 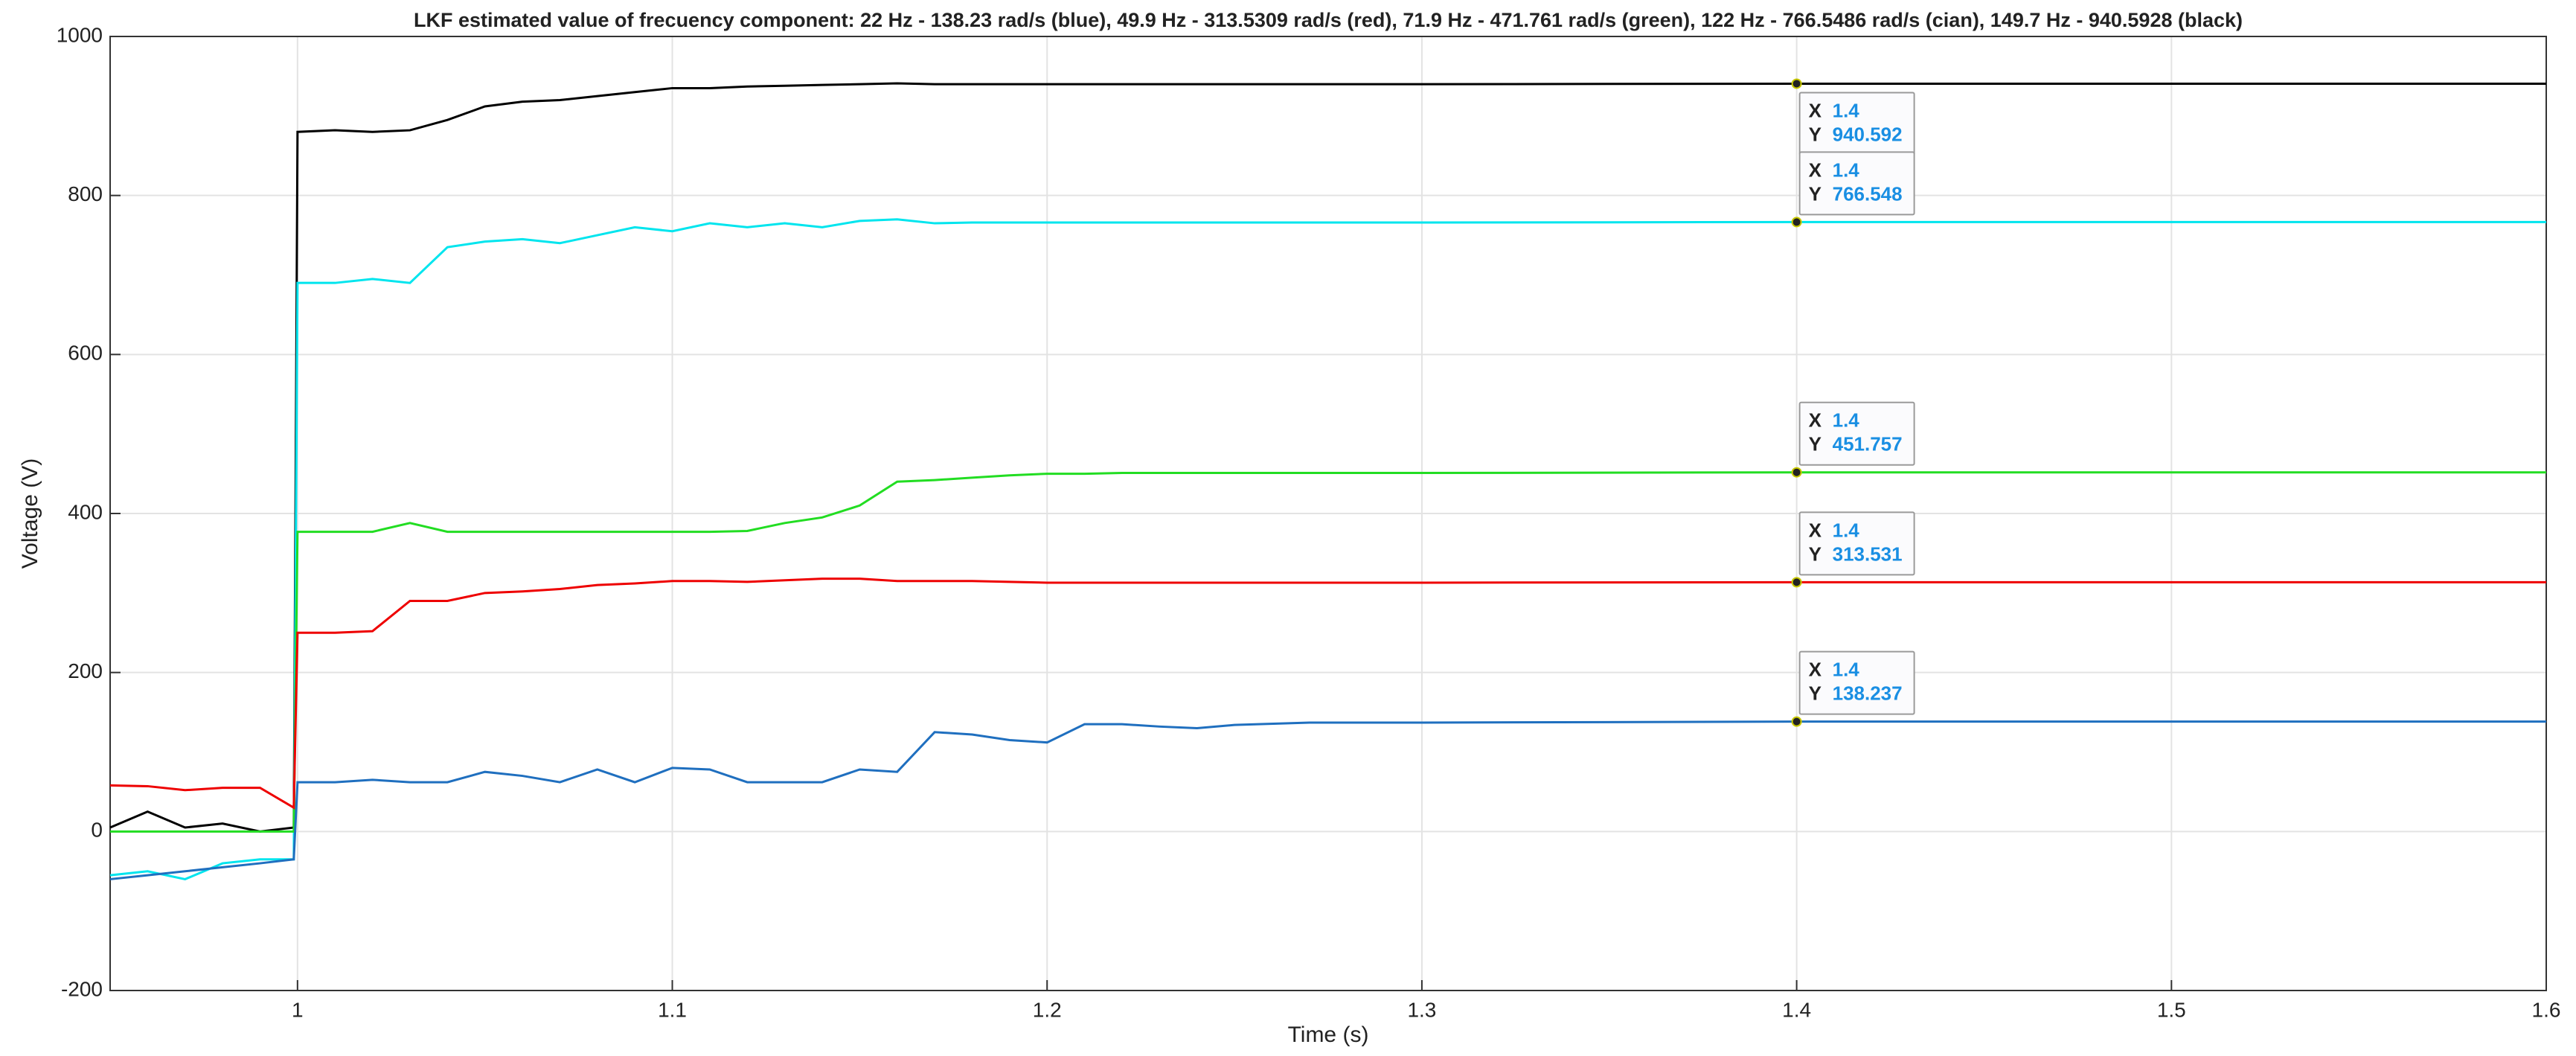 I want to click on datatip-y: 766.548, so click(x=1868, y=193).